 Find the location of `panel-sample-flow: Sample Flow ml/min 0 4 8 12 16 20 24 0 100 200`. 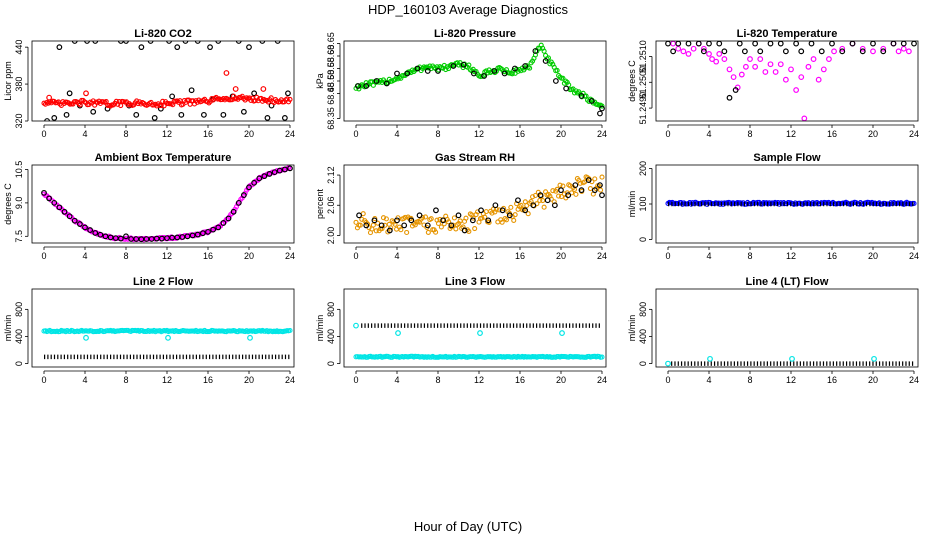

panel-sample-flow: Sample Flow ml/min 0 4 8 12 16 20 24 0 100 200 is located at coordinates (773, 206).